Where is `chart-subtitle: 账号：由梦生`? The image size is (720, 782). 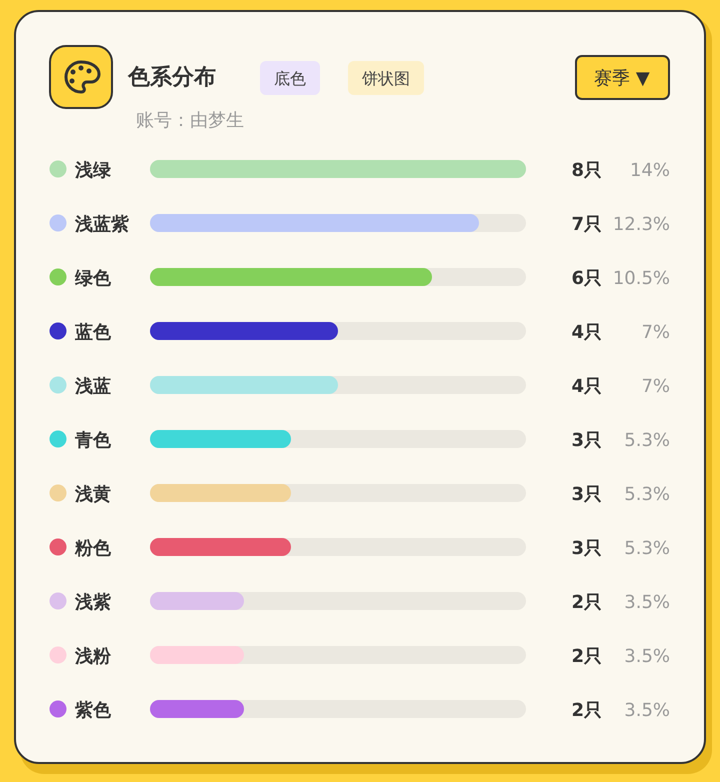 chart-subtitle: 账号：由梦生 is located at coordinates (190, 120).